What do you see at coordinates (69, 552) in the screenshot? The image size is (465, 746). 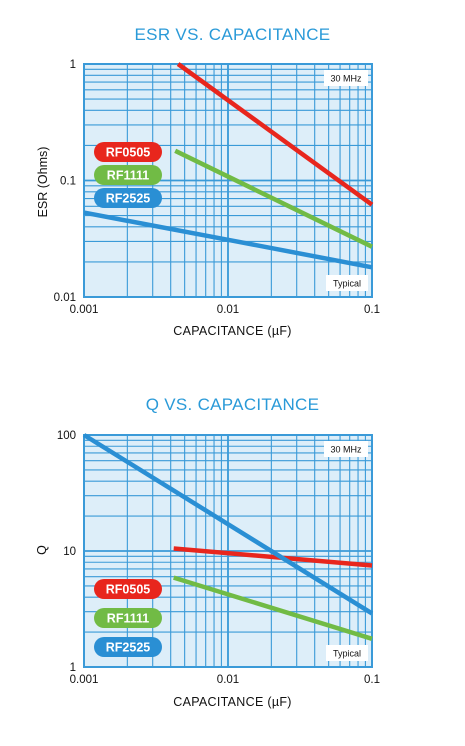 I see `y-tick-label: 10` at bounding box center [69, 552].